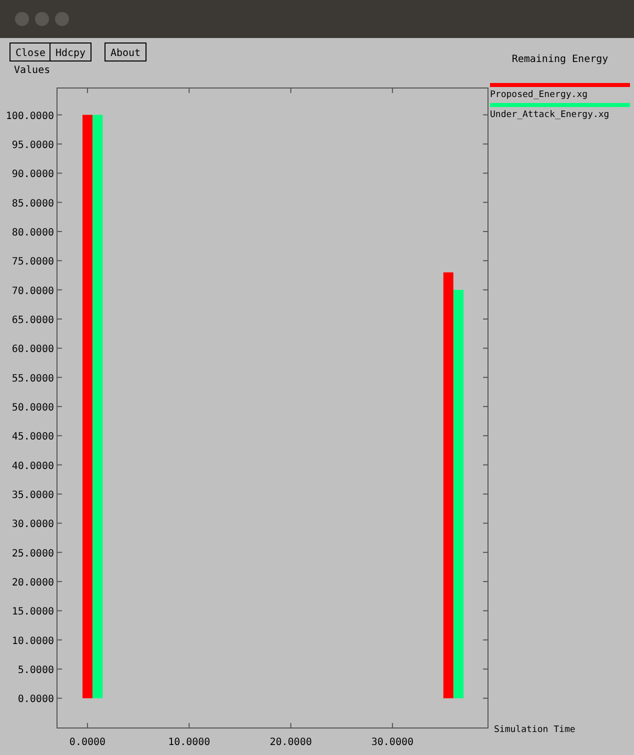  I want to click on y-tick-label: 40.0000, so click(33, 466).